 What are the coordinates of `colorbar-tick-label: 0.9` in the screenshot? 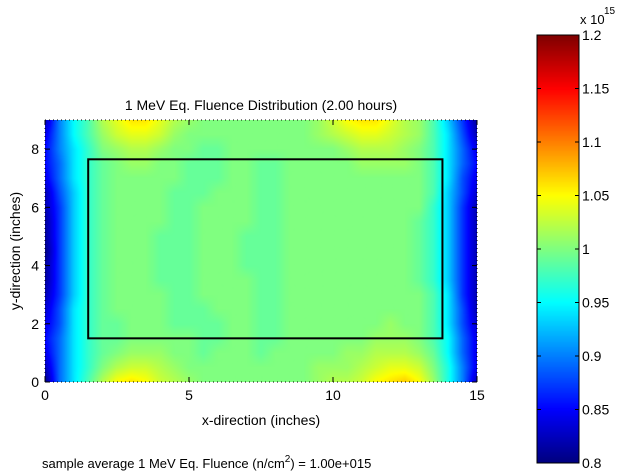 It's located at (592, 356).